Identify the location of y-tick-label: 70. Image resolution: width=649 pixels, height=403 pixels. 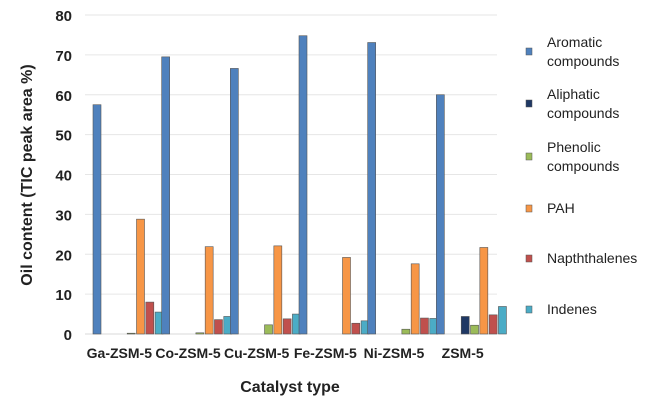
(63, 56).